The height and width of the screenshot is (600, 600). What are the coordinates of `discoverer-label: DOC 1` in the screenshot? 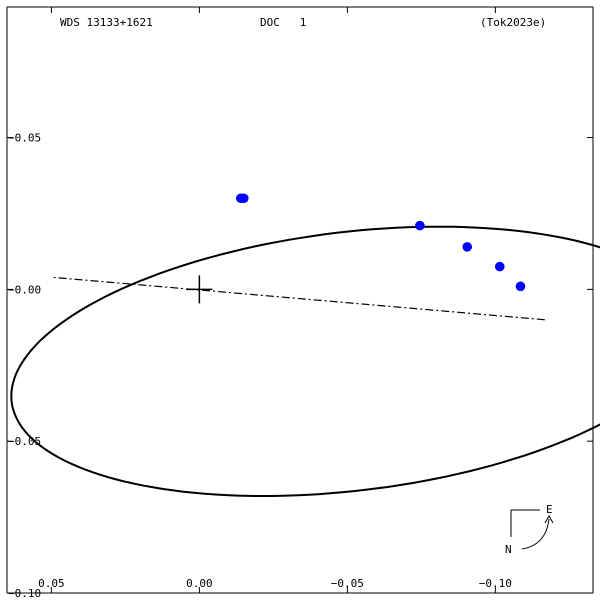 It's located at (283, 22).